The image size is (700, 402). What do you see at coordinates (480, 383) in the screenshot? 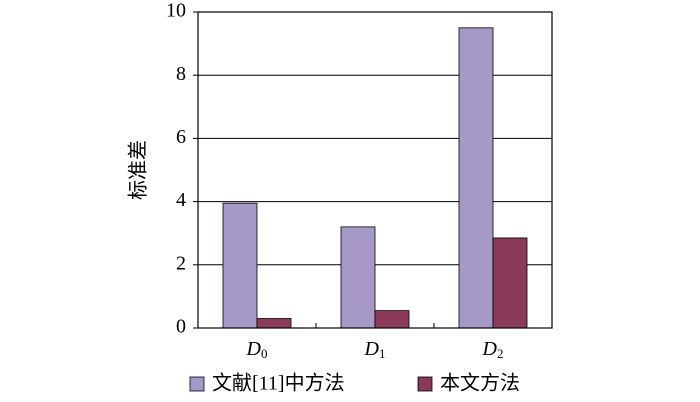
I see `legend-label: 本文方法` at bounding box center [480, 383].